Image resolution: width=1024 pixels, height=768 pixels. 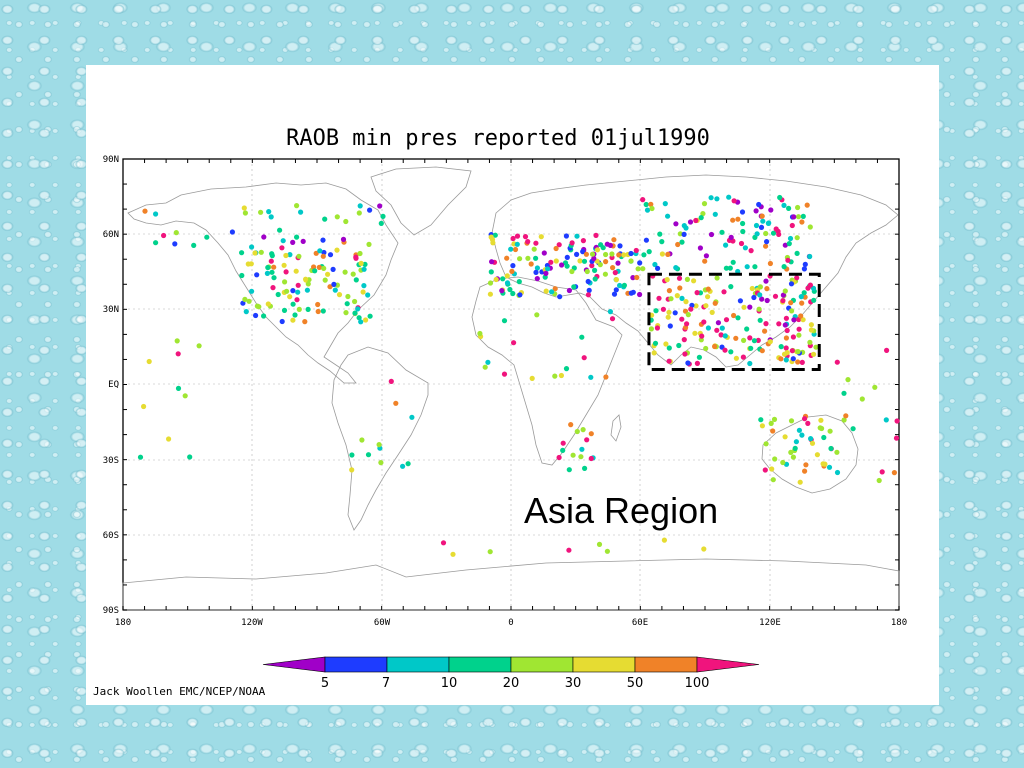 I want to click on asia-region-box, so click(x=734, y=321).